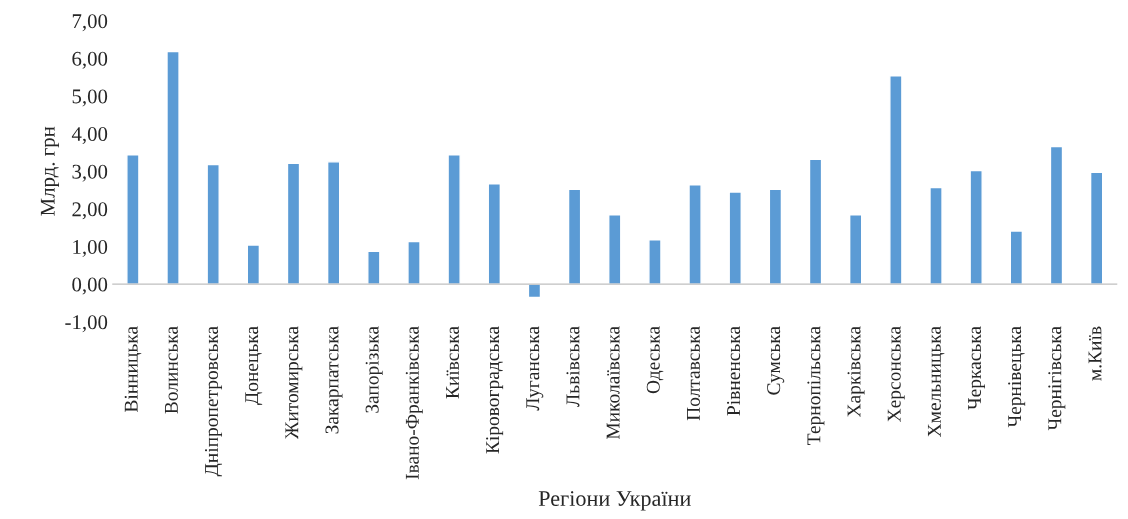 This screenshot has width=1128, height=519. Describe the element at coordinates (89, 136) in the screenshot. I see `y-tick-label: 4,00` at that location.